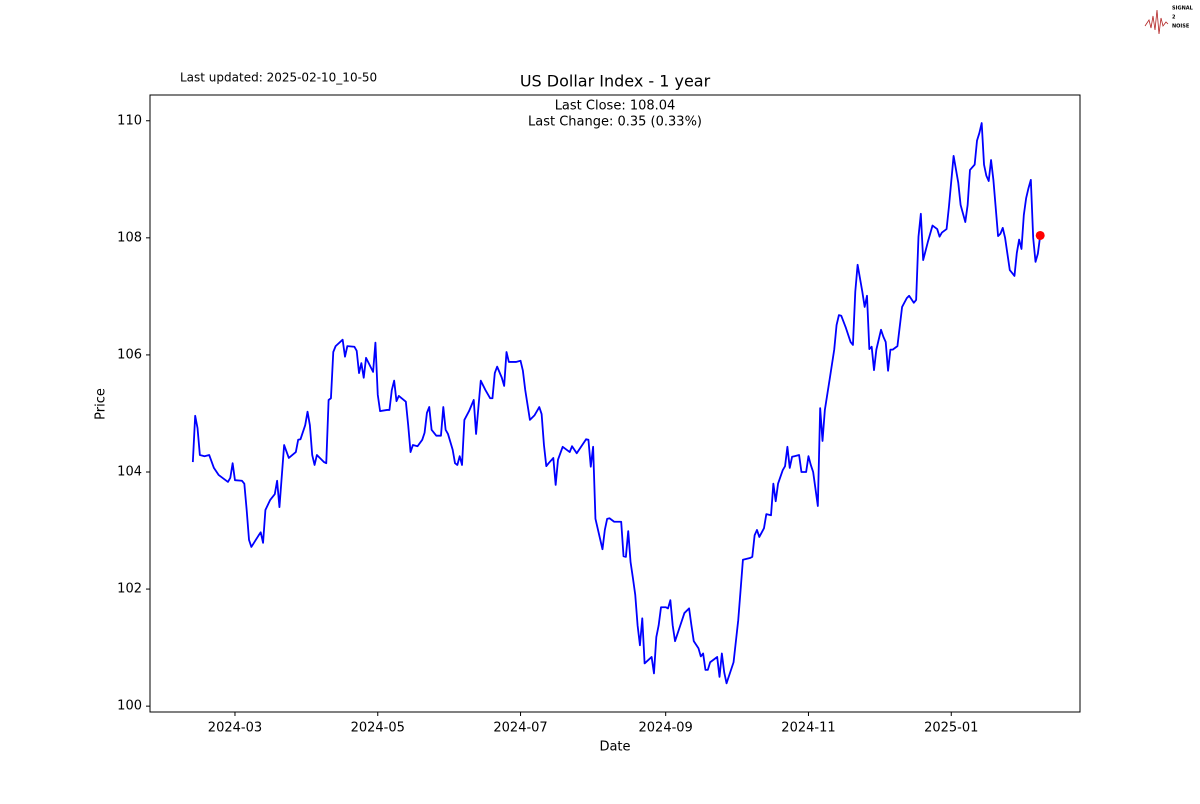  I want to click on x-axis-label: Date, so click(614, 747).